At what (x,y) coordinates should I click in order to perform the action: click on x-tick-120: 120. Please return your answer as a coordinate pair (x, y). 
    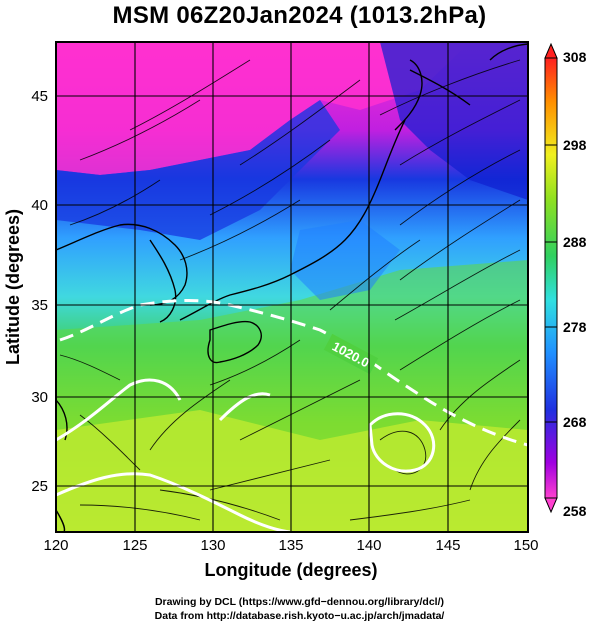
    Looking at the image, I should click on (55, 545).